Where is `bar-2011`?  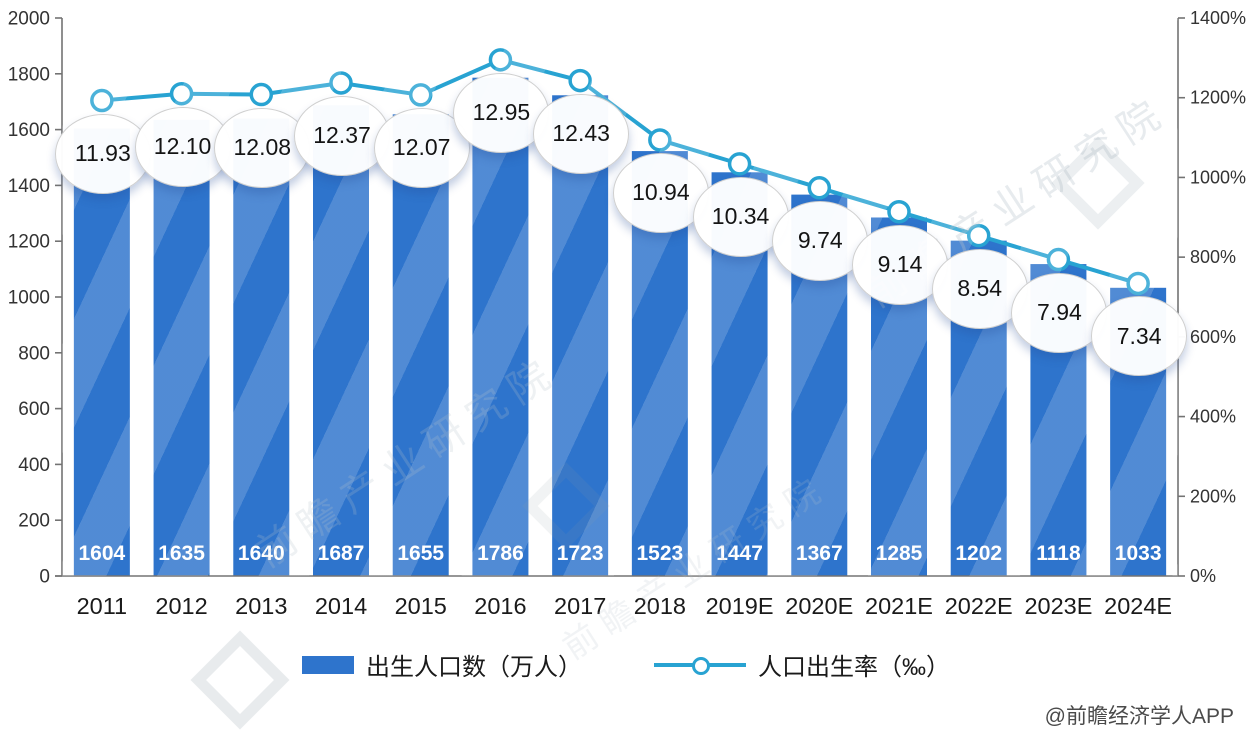 bar-2011 is located at coordinates (101, 352).